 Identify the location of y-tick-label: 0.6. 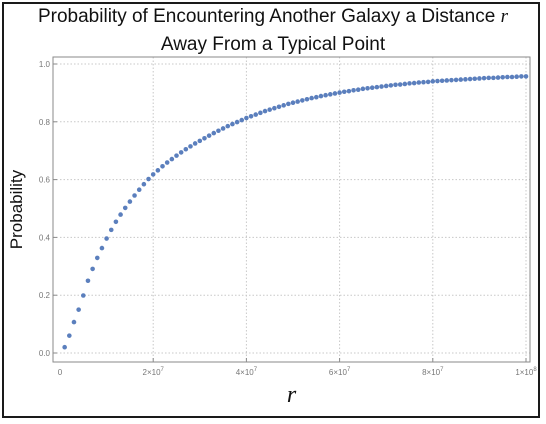
(45, 180).